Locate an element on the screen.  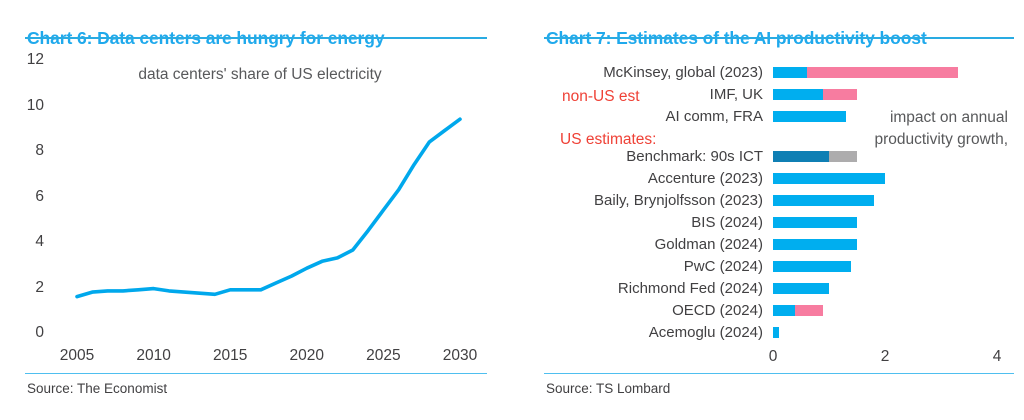
bar-row: Acemoglu (2024) is located at coordinates (779, 333).